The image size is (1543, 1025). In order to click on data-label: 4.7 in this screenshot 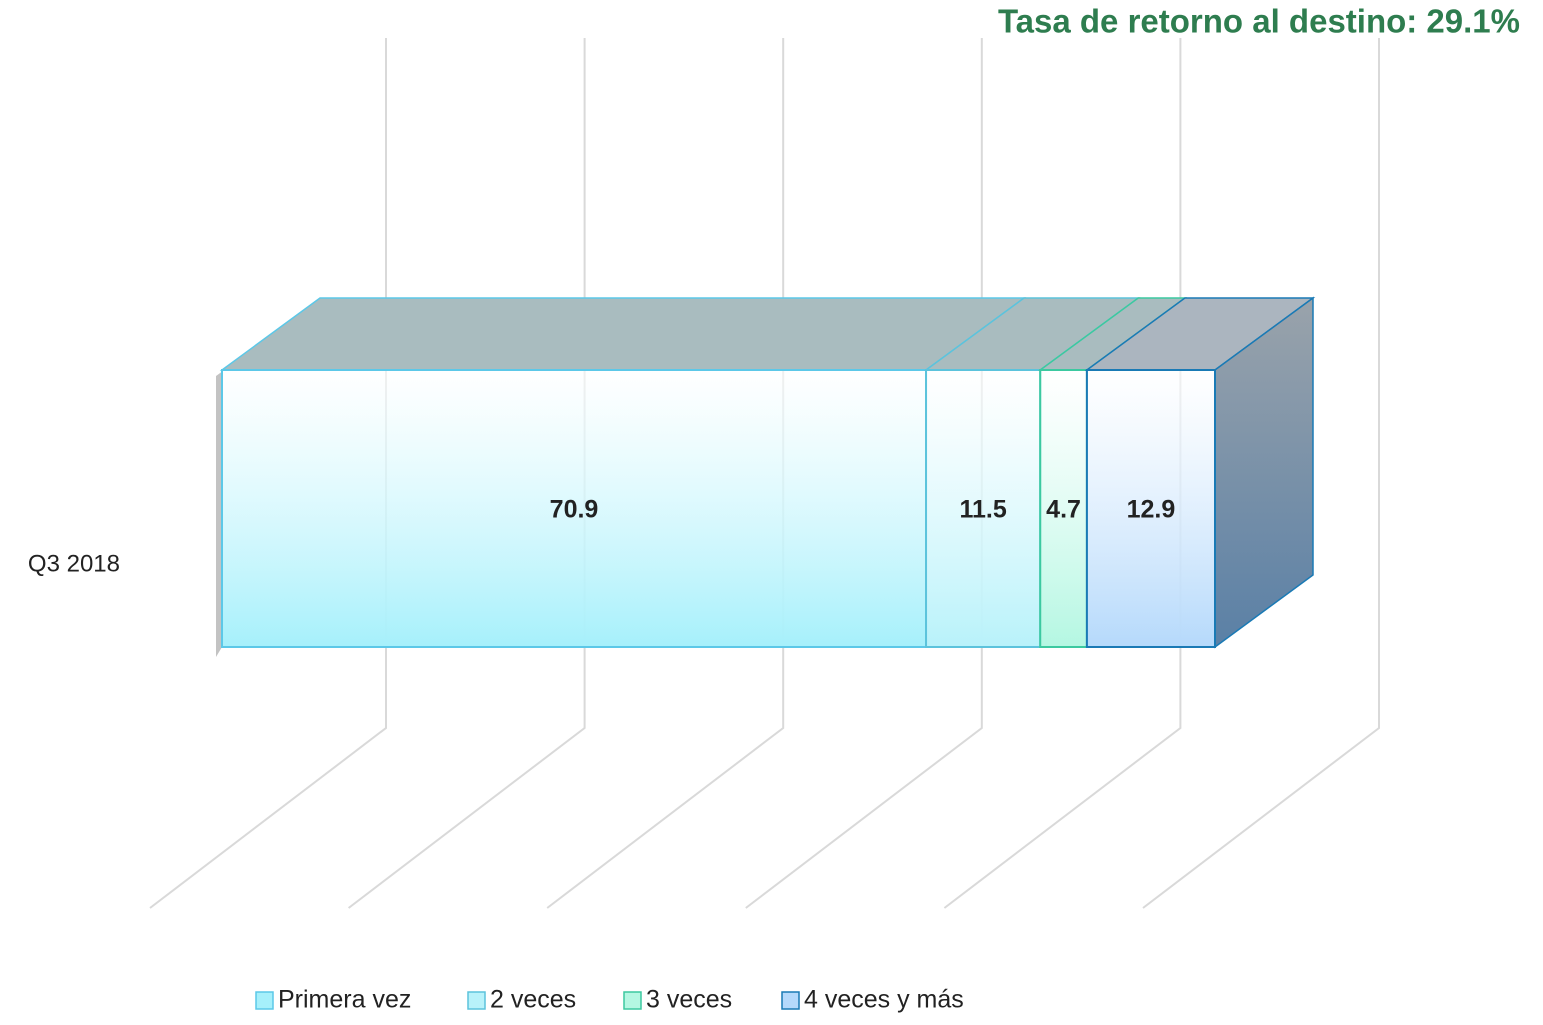, I will do `click(1063, 510)`.